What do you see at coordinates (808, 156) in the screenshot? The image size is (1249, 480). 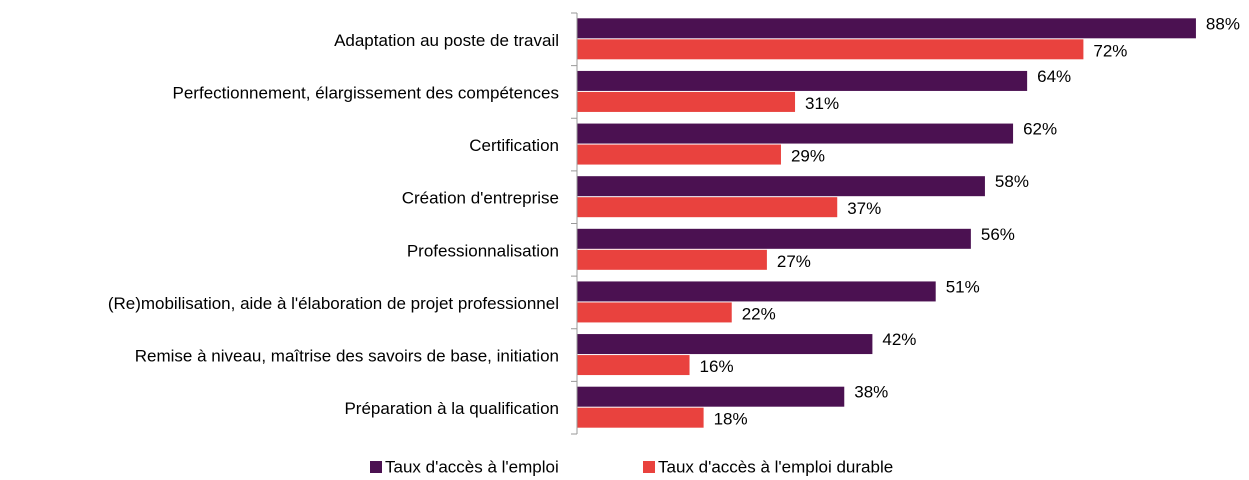 I see `value-label: 29%` at bounding box center [808, 156].